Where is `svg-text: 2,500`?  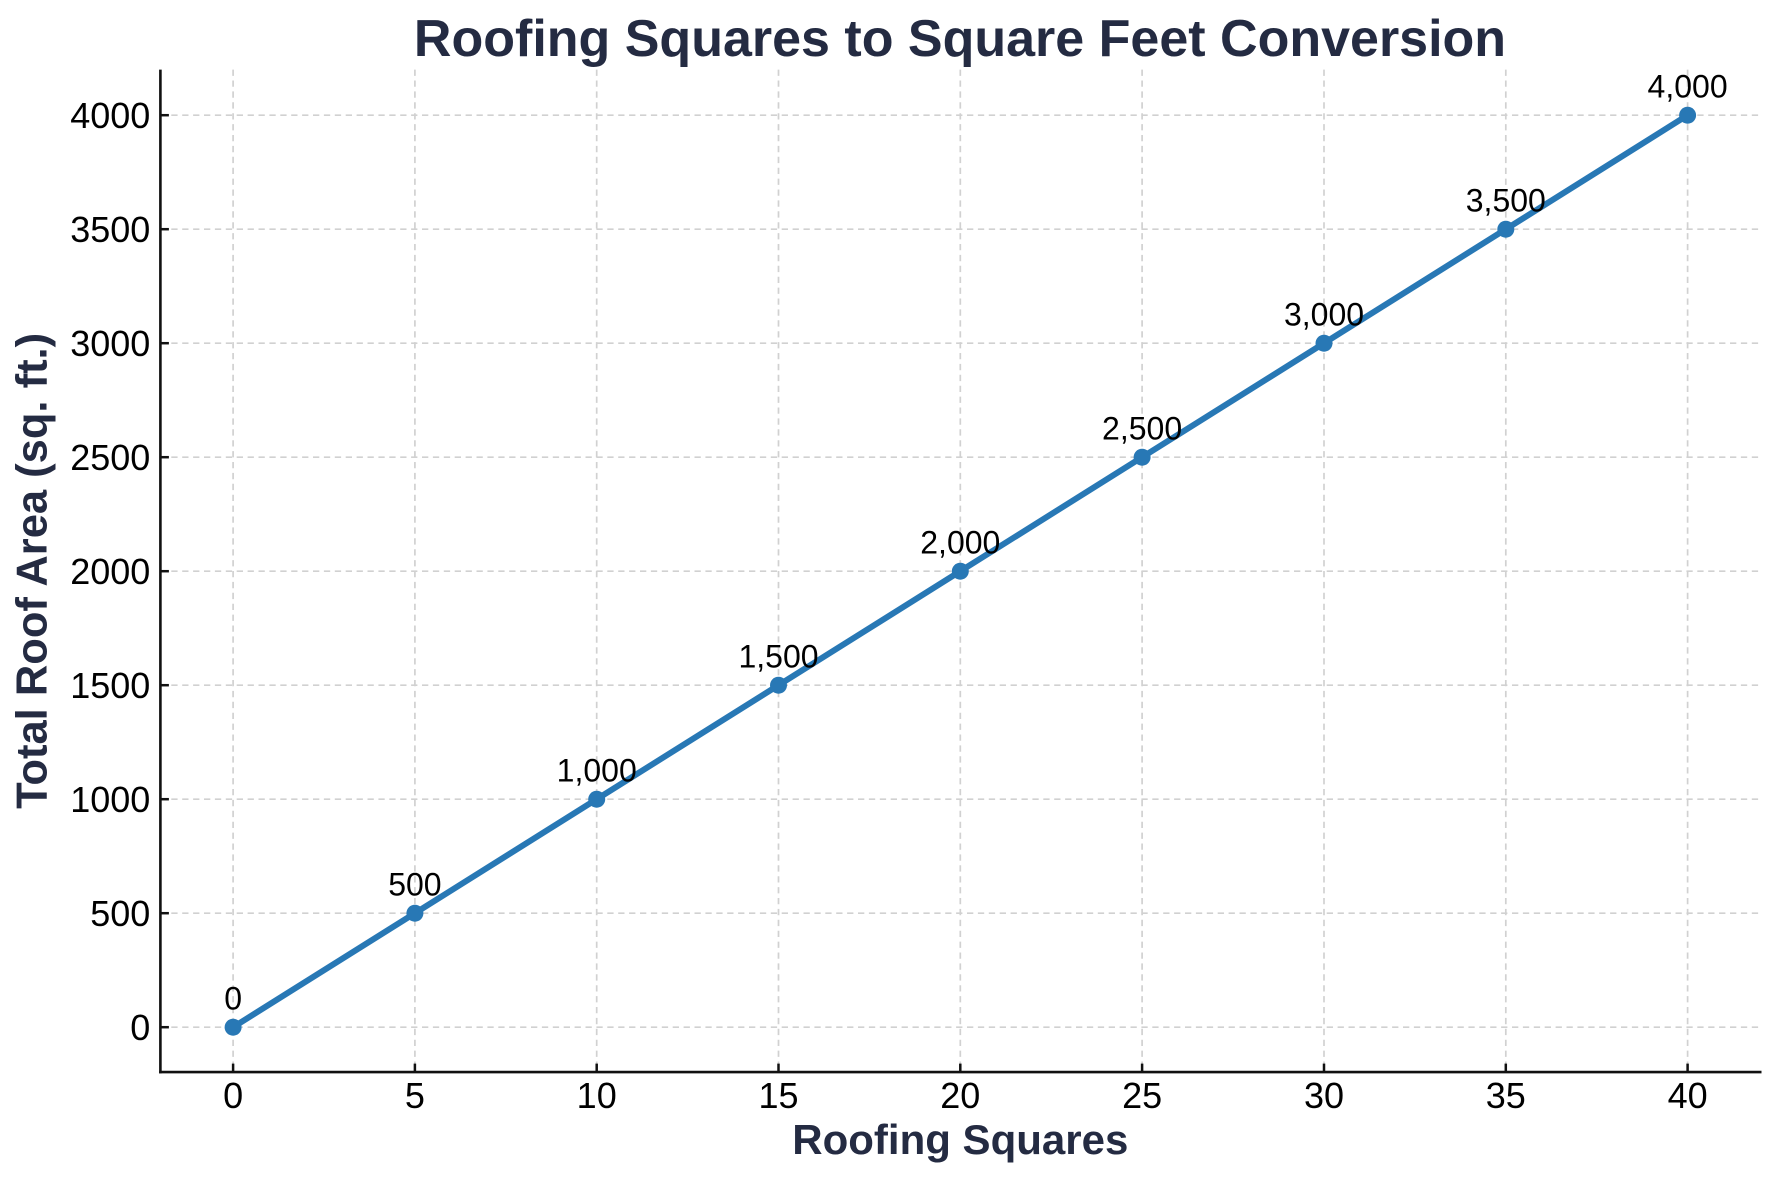
svg-text: 2,500 is located at coordinates (1142, 429).